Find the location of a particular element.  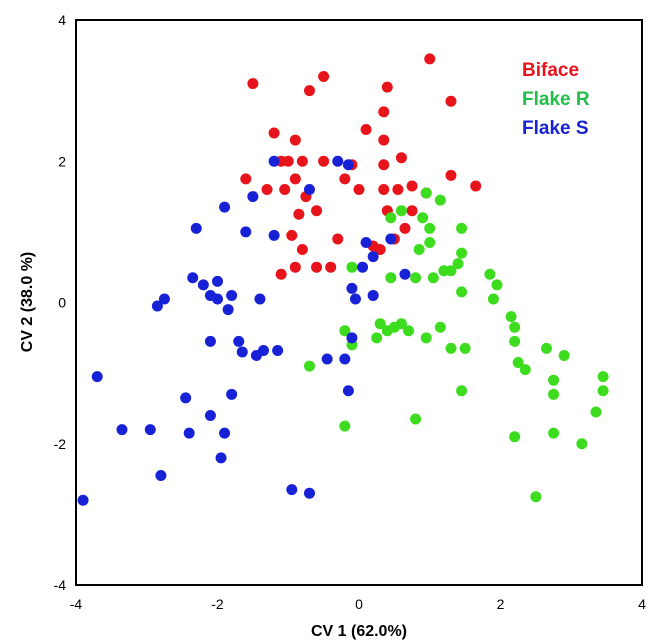

legend-item-biface: Biface is located at coordinates (550, 70).